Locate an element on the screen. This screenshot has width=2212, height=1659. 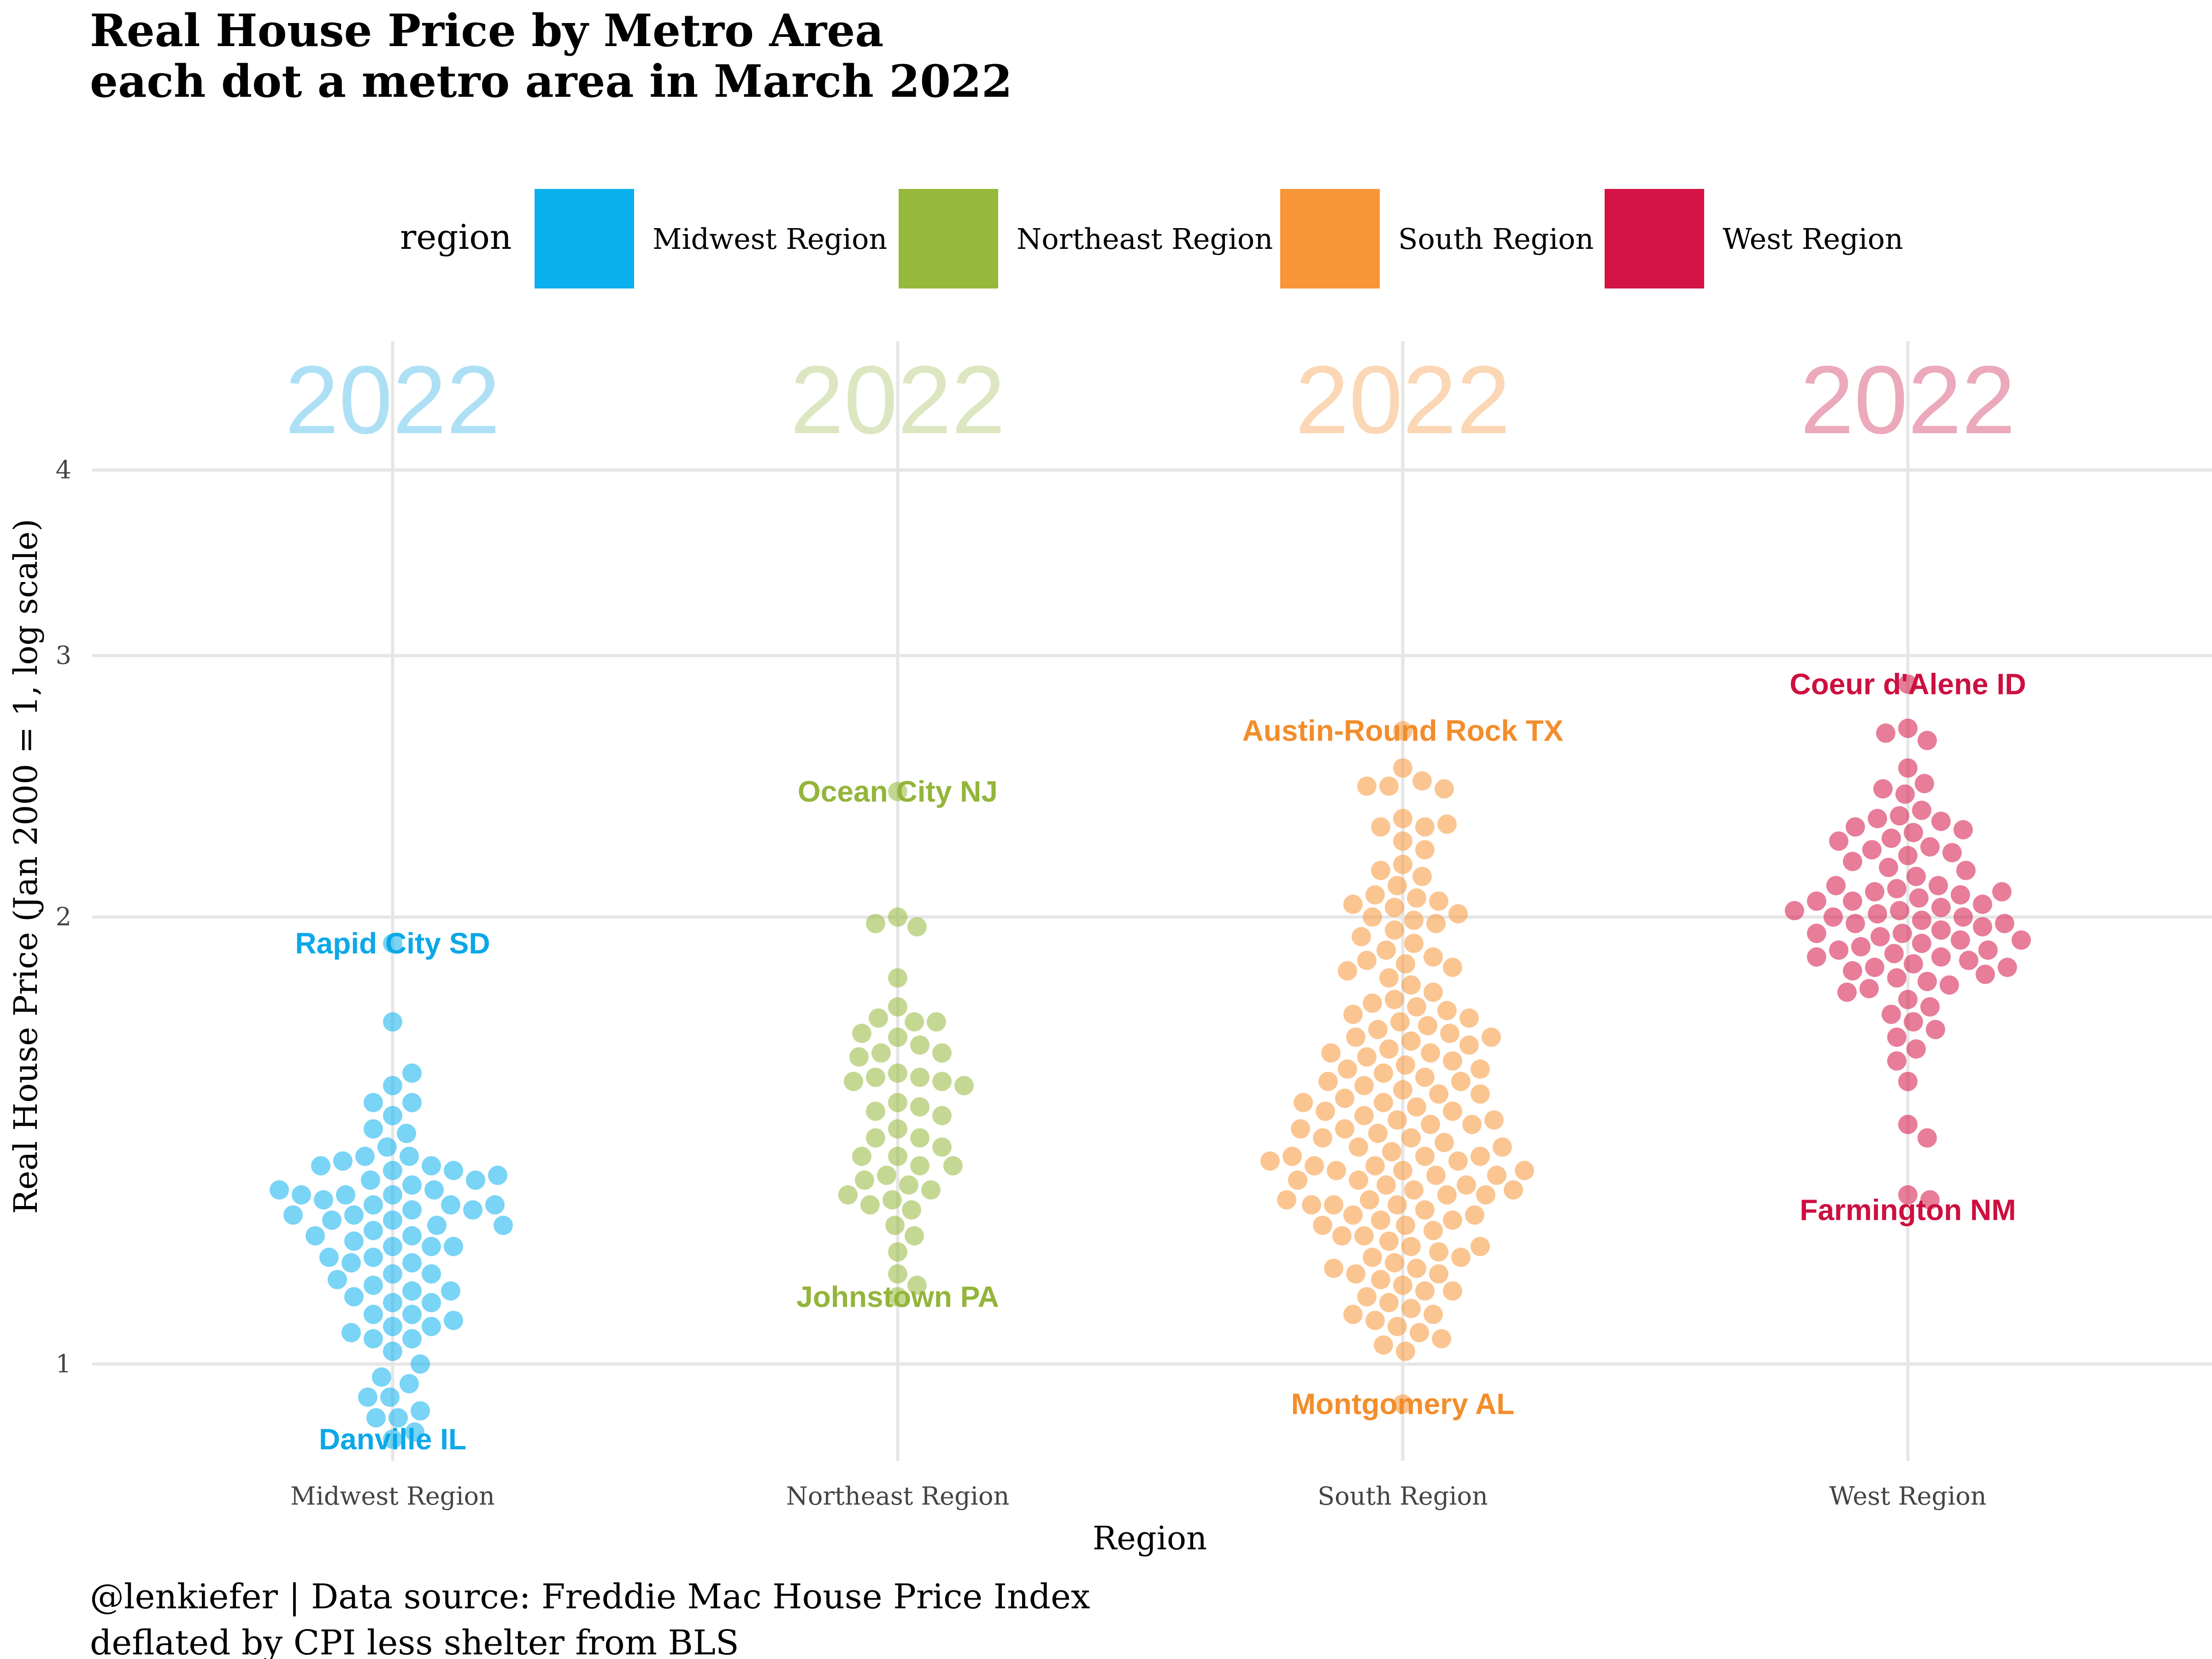
panel-year-labels: 2022 2022 2022 2022 is located at coordinates (1150, 400).